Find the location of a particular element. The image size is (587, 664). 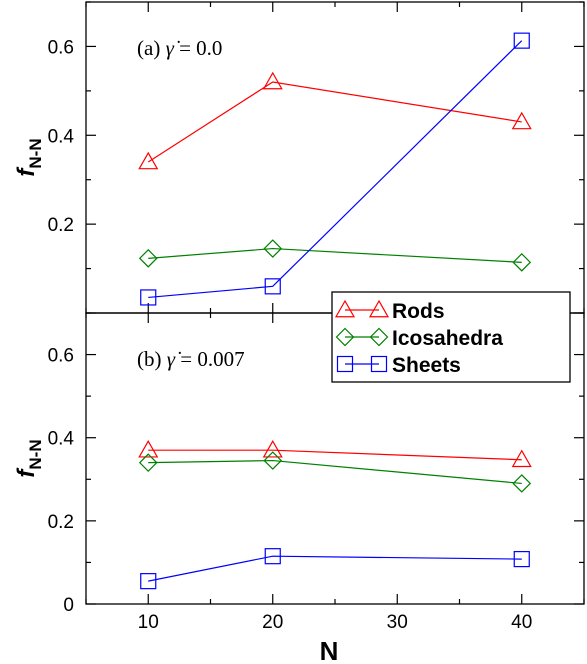

legend: Rods Icosahedra Sheets is located at coordinates (451, 337).